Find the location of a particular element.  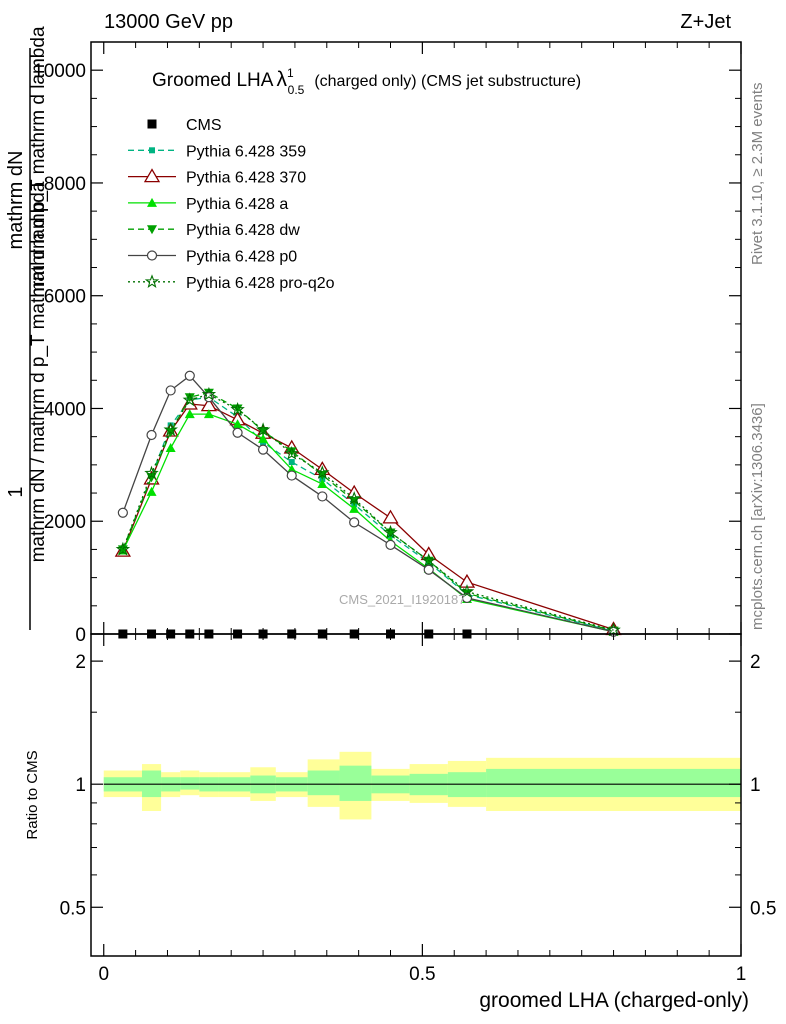

header-energy: 13000 GeV pp is located at coordinates (168, 22).